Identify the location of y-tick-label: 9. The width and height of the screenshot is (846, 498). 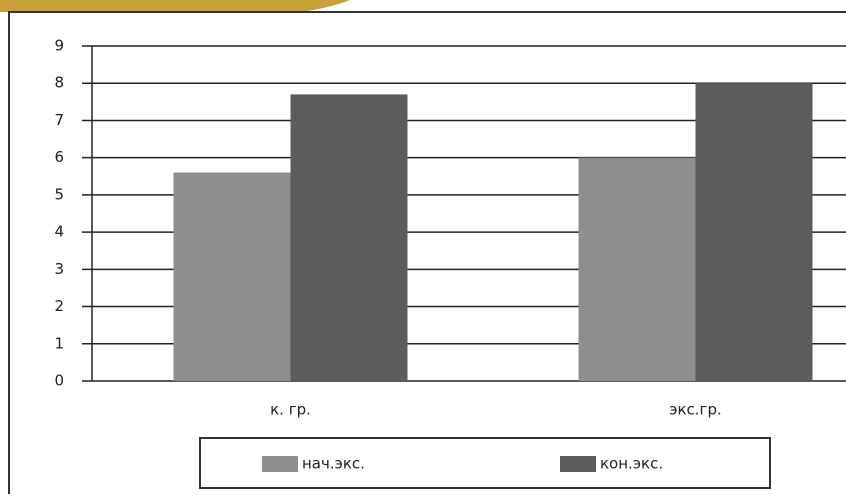
(59, 46).